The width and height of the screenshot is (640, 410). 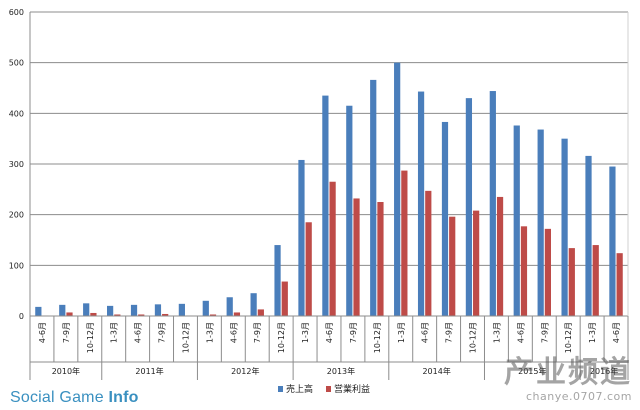 What do you see at coordinates (604, 371) in the screenshot?
I see `year-group-label: 2016年` at bounding box center [604, 371].